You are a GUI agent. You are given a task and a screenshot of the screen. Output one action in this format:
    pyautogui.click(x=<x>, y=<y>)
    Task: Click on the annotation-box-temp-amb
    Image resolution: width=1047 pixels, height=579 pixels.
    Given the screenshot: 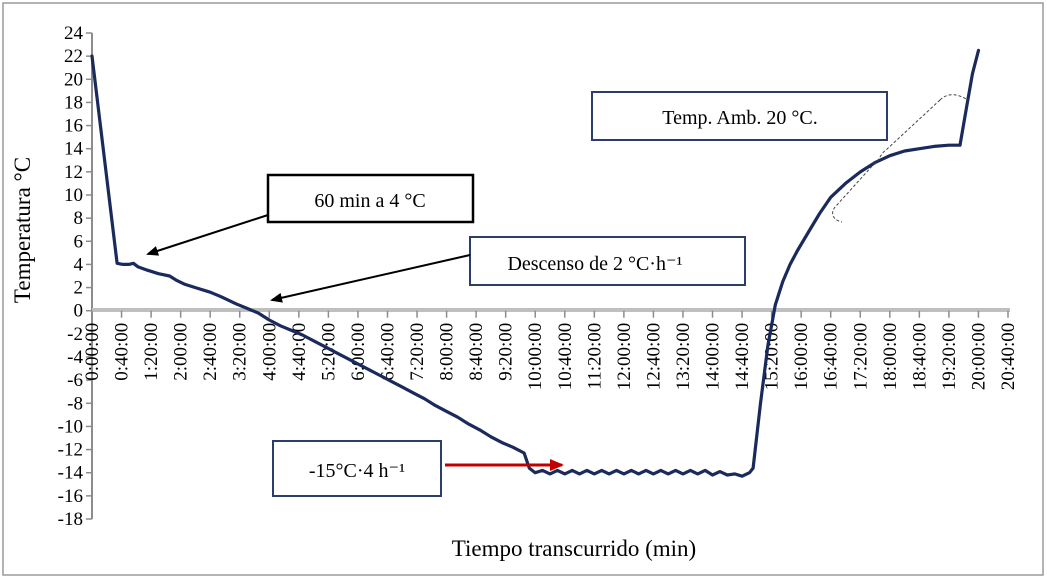 What is the action you would take?
    pyautogui.click(x=739, y=116)
    